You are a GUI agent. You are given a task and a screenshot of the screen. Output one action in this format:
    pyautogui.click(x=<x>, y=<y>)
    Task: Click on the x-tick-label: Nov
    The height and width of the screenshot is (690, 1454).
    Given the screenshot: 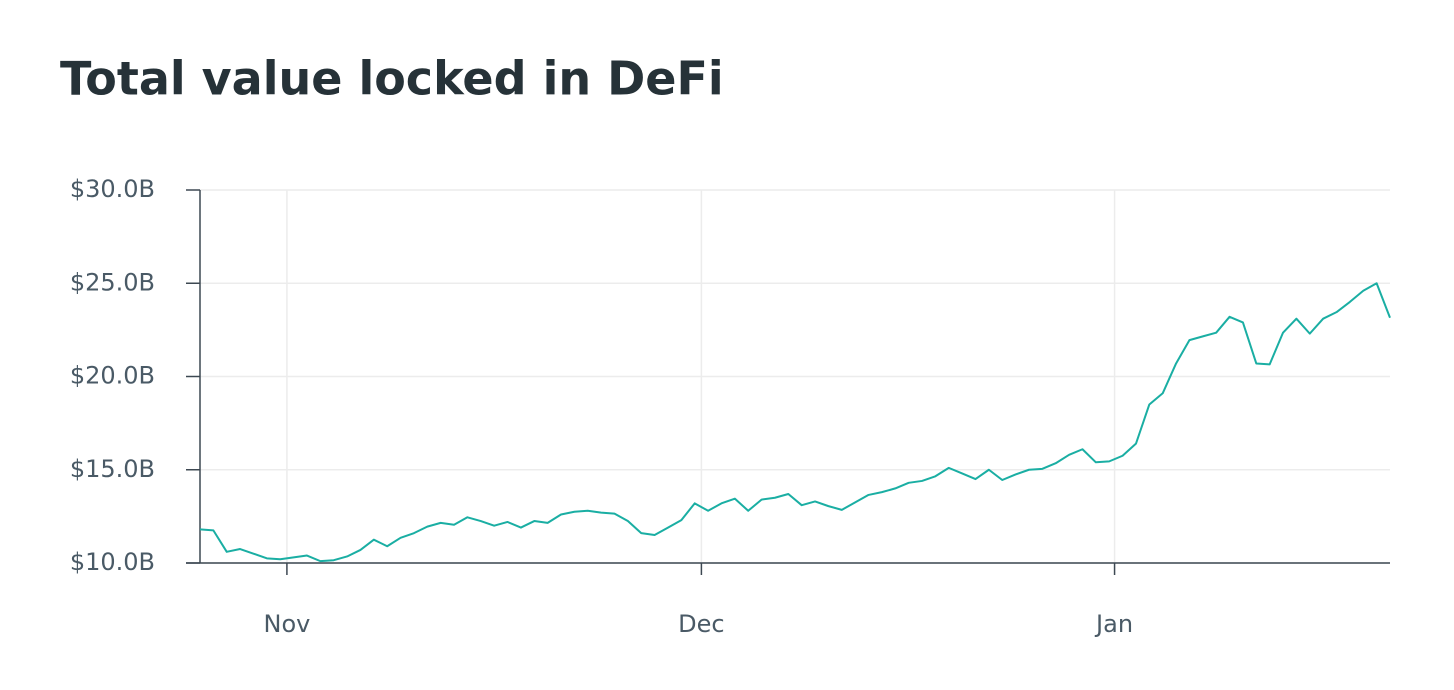 What is the action you would take?
    pyautogui.click(x=286, y=624)
    